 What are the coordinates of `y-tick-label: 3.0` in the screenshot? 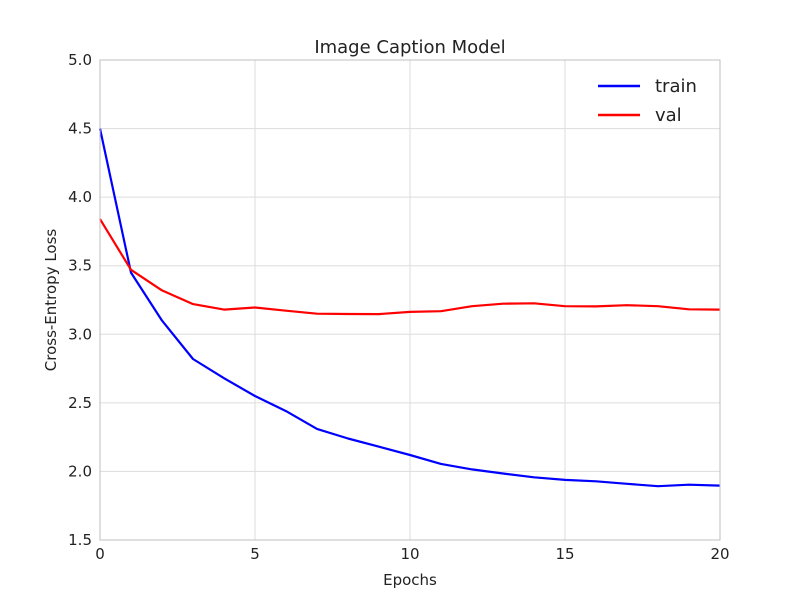 It's located at (80, 334).